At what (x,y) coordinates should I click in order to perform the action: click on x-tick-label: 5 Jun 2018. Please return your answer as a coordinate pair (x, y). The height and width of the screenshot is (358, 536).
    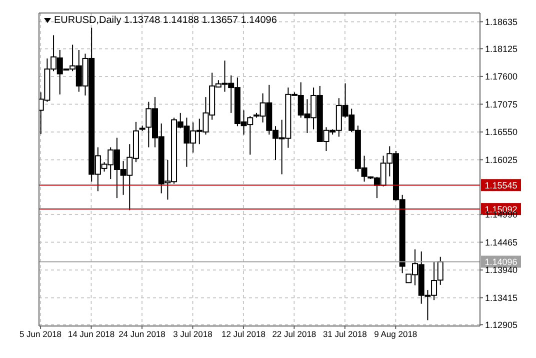
    Looking at the image, I should click on (40, 334).